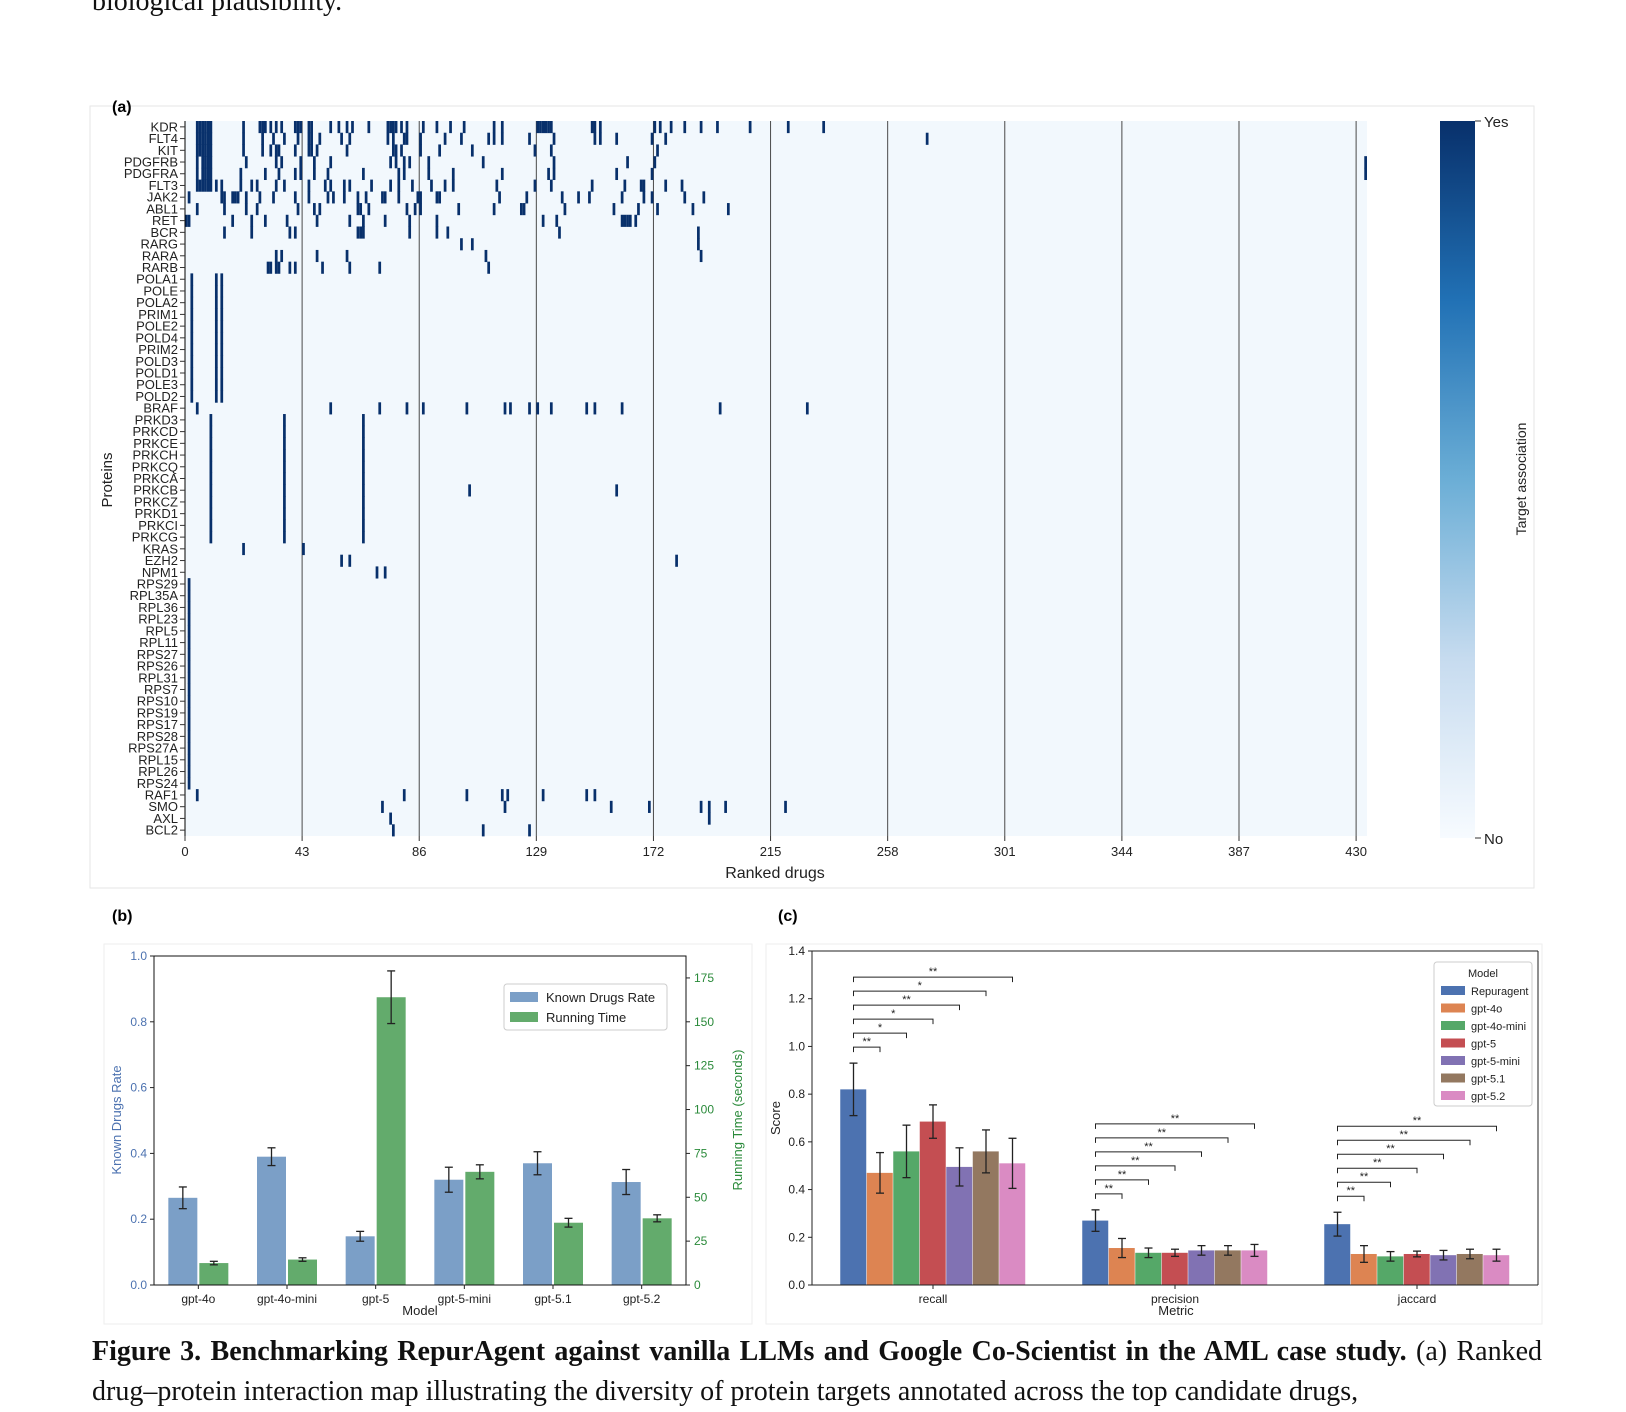  I want to click on x-tick-label: gpt-4o-mini, so click(287, 1299).